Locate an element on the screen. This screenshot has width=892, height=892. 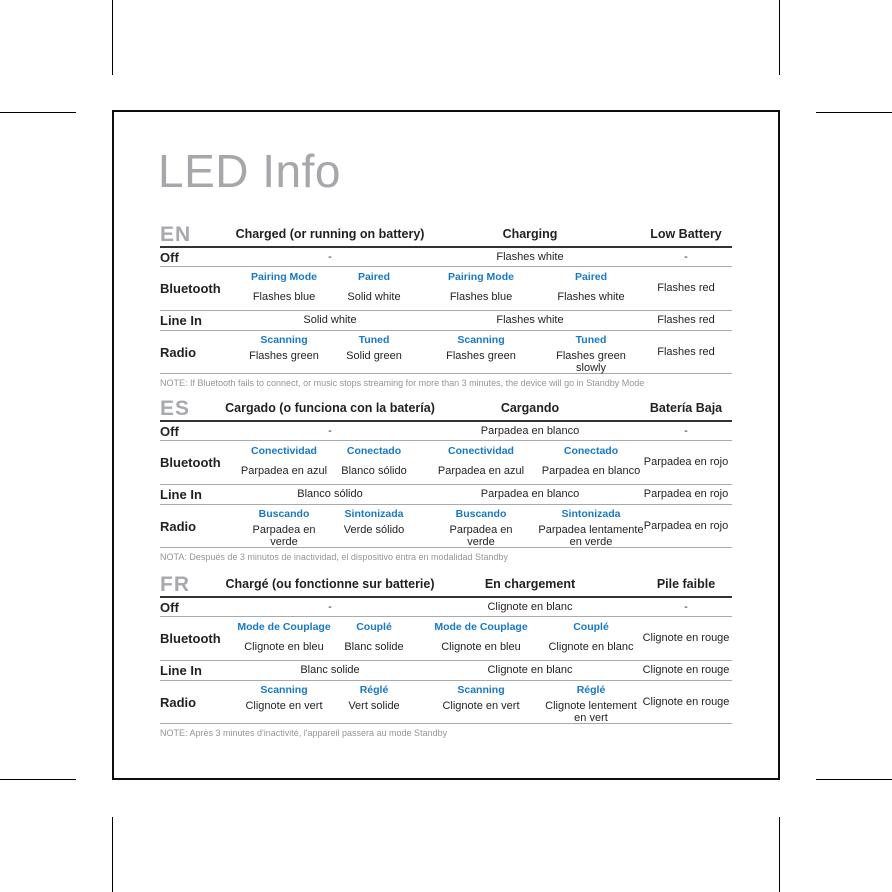
radio-charged-cell-2: Tuned Solid green is located at coordinates (374, 352).